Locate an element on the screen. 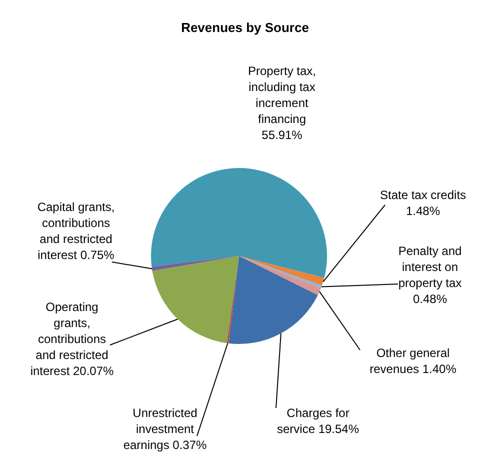  slice-label: Penalty and interest on property tax is located at coordinates (430, 267).